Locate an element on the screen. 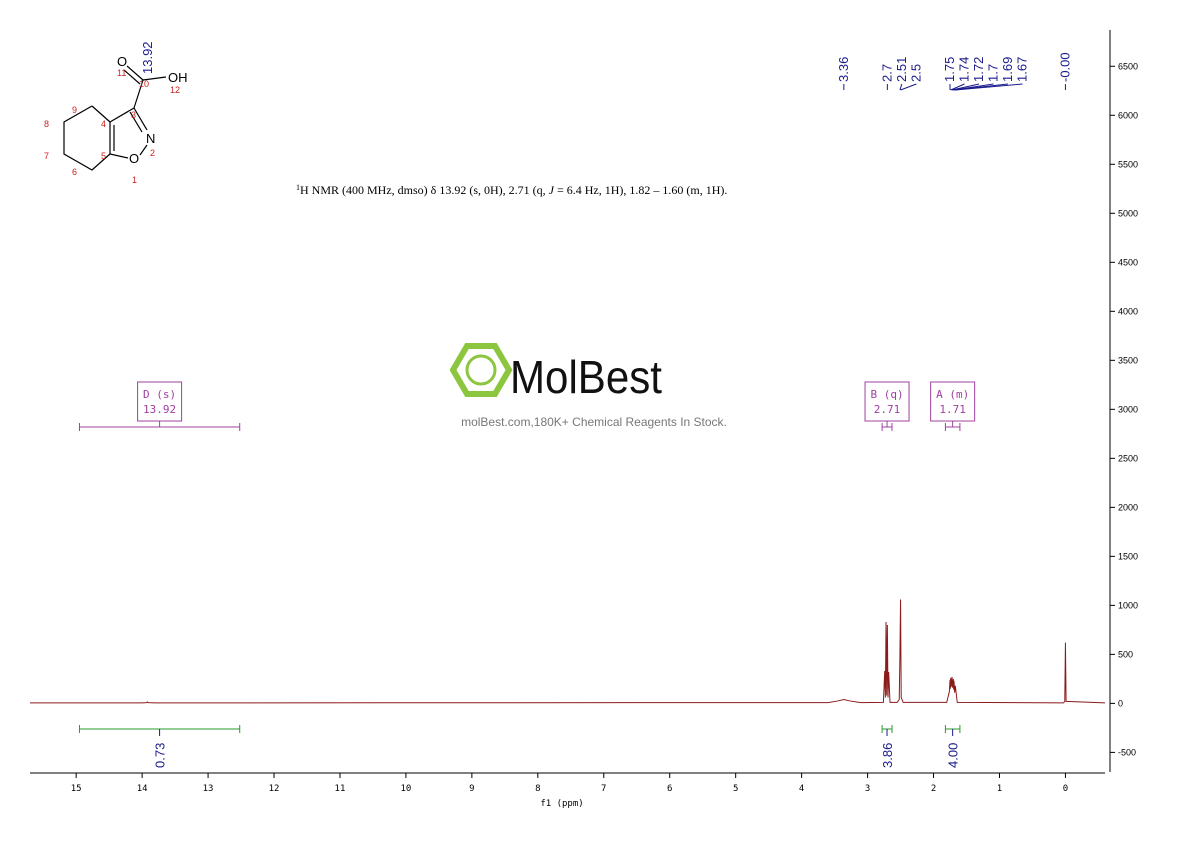  peak-label: 1.75 is located at coordinates (949, 69).